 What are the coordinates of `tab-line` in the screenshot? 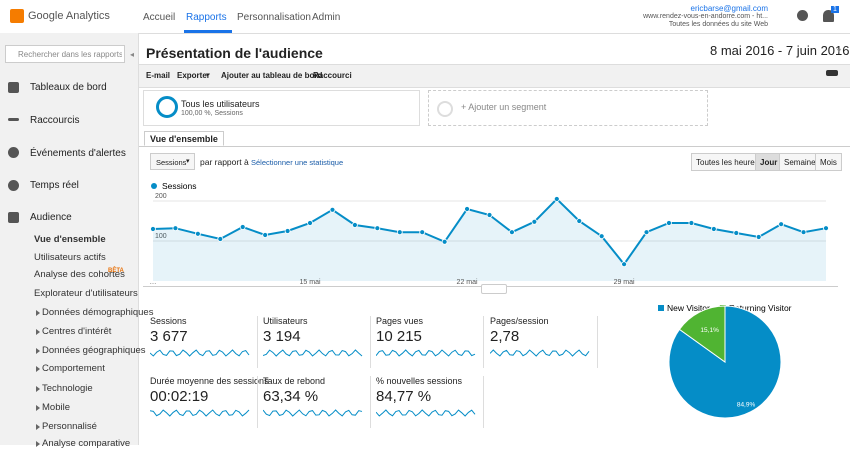 It's located at (494, 146).